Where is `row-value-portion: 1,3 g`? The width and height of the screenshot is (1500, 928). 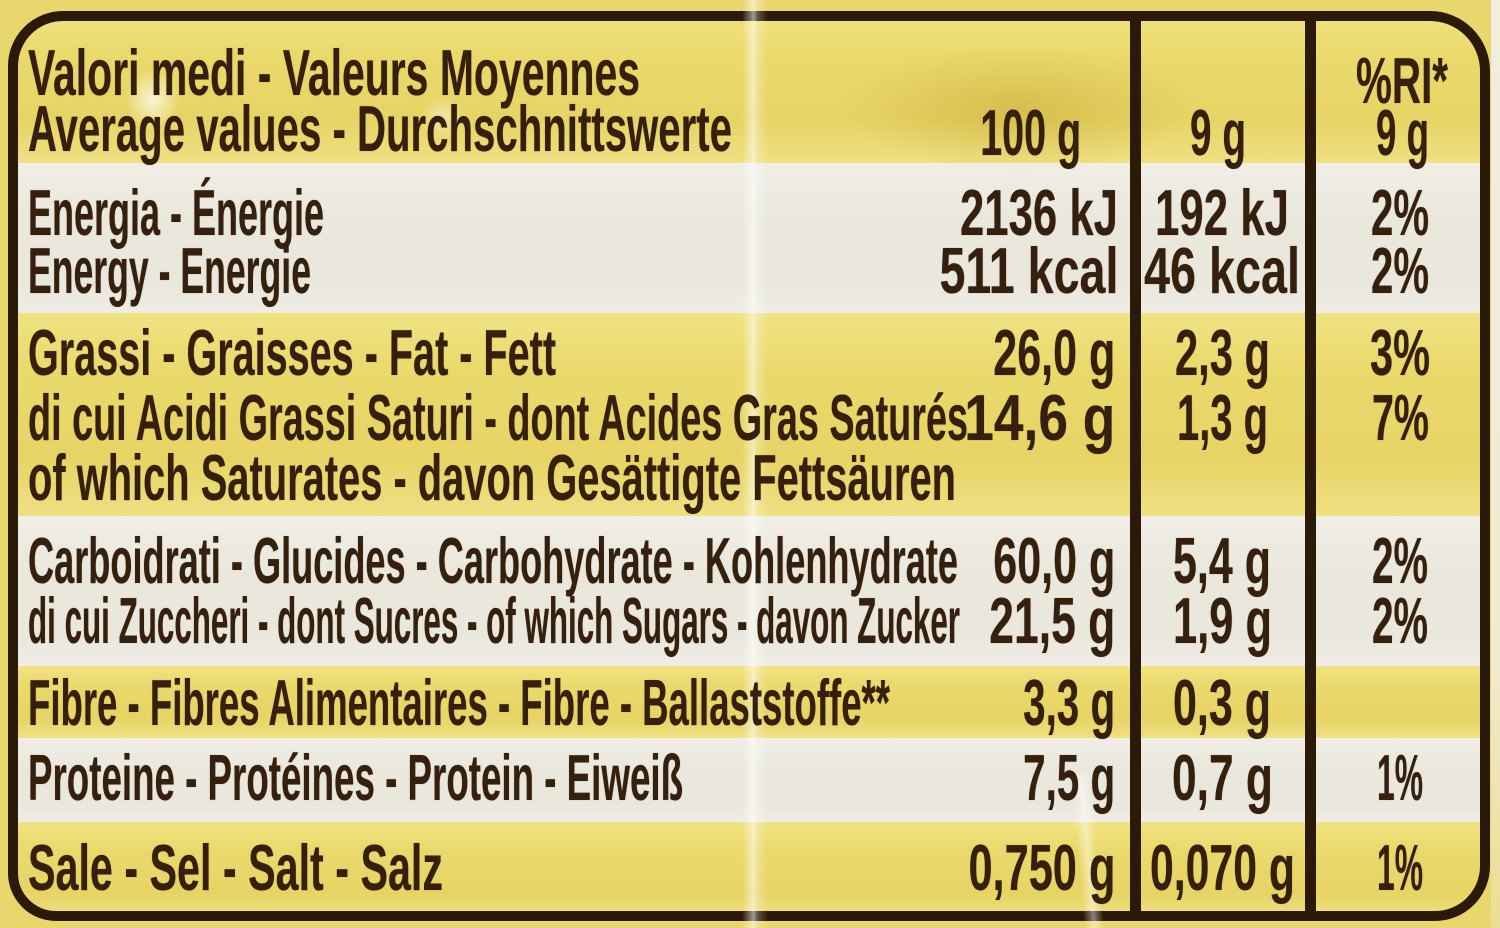
row-value-portion: 1,3 g is located at coordinates (1222, 417).